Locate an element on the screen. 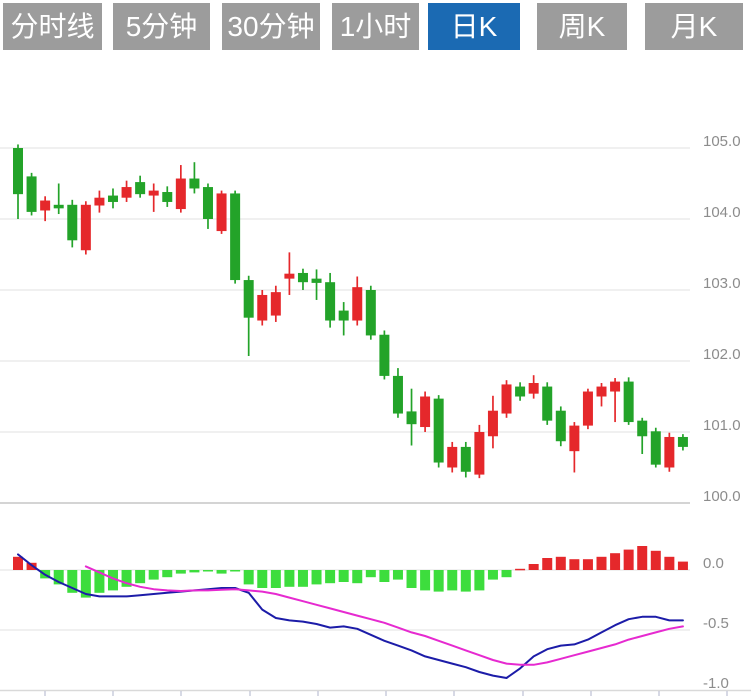 The width and height of the screenshot is (751, 696). macd-dea-line is located at coordinates (384, 615).